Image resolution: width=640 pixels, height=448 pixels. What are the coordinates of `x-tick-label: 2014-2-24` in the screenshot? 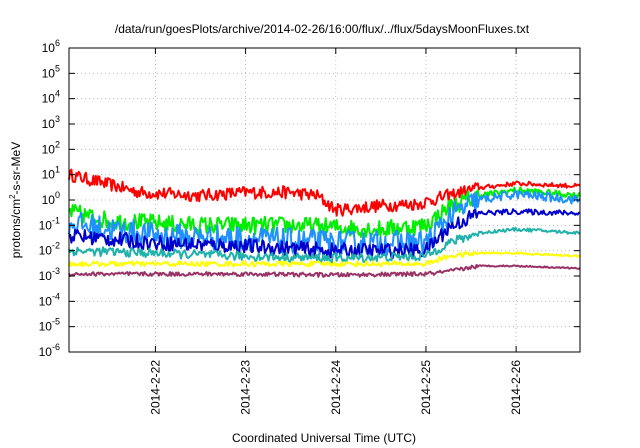 It's located at (336, 387).